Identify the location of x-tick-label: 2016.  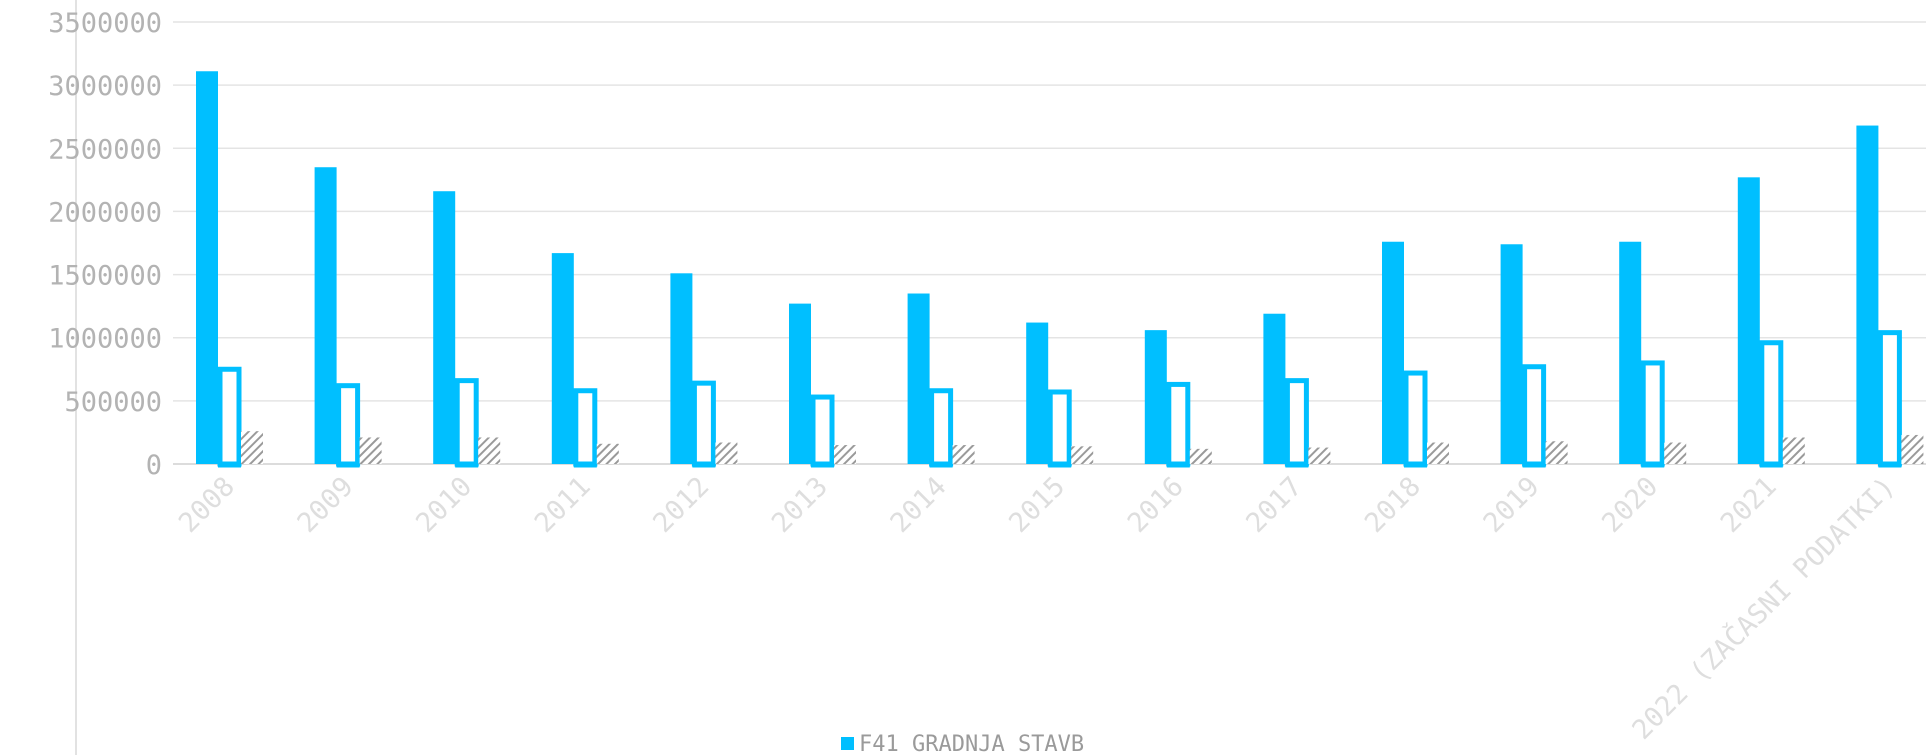
(1156, 505).